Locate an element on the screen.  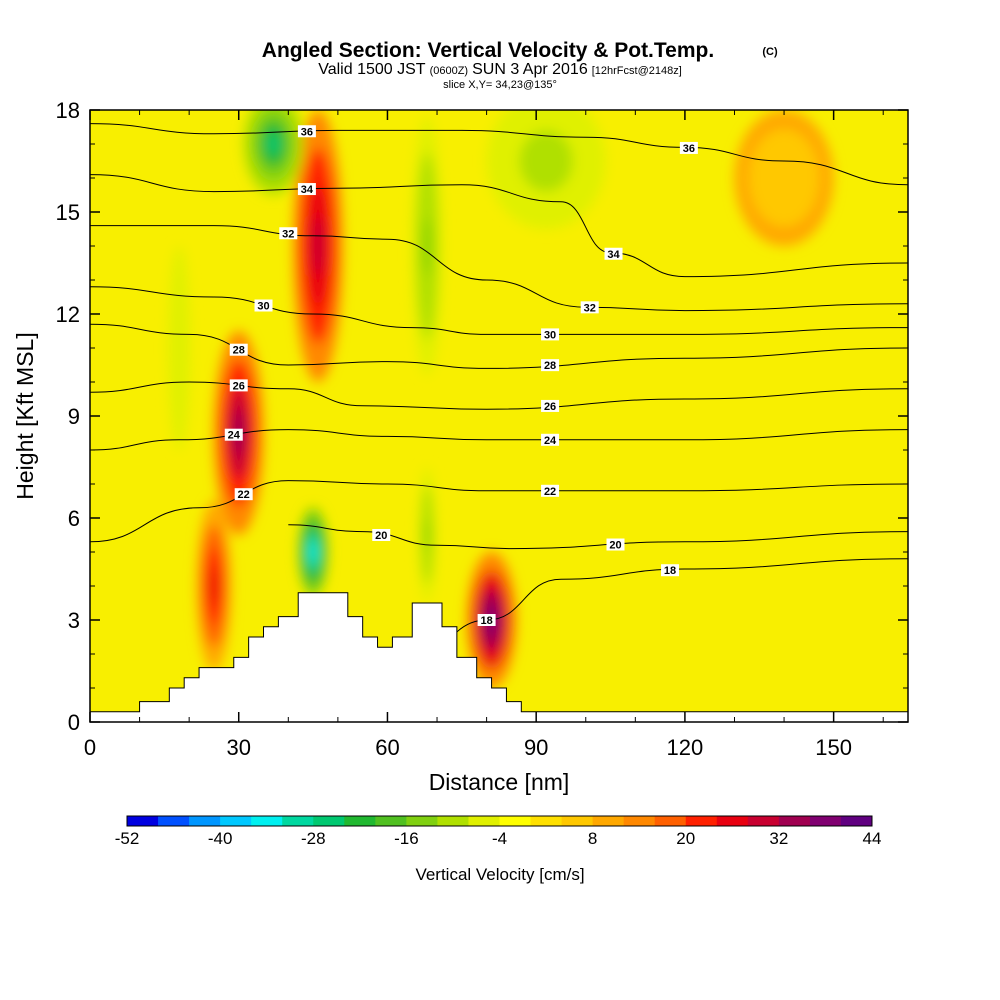
colorbar-ticks: -52 -40 -28 -16 -4 8 20 32 44 is located at coordinates (498, 838).